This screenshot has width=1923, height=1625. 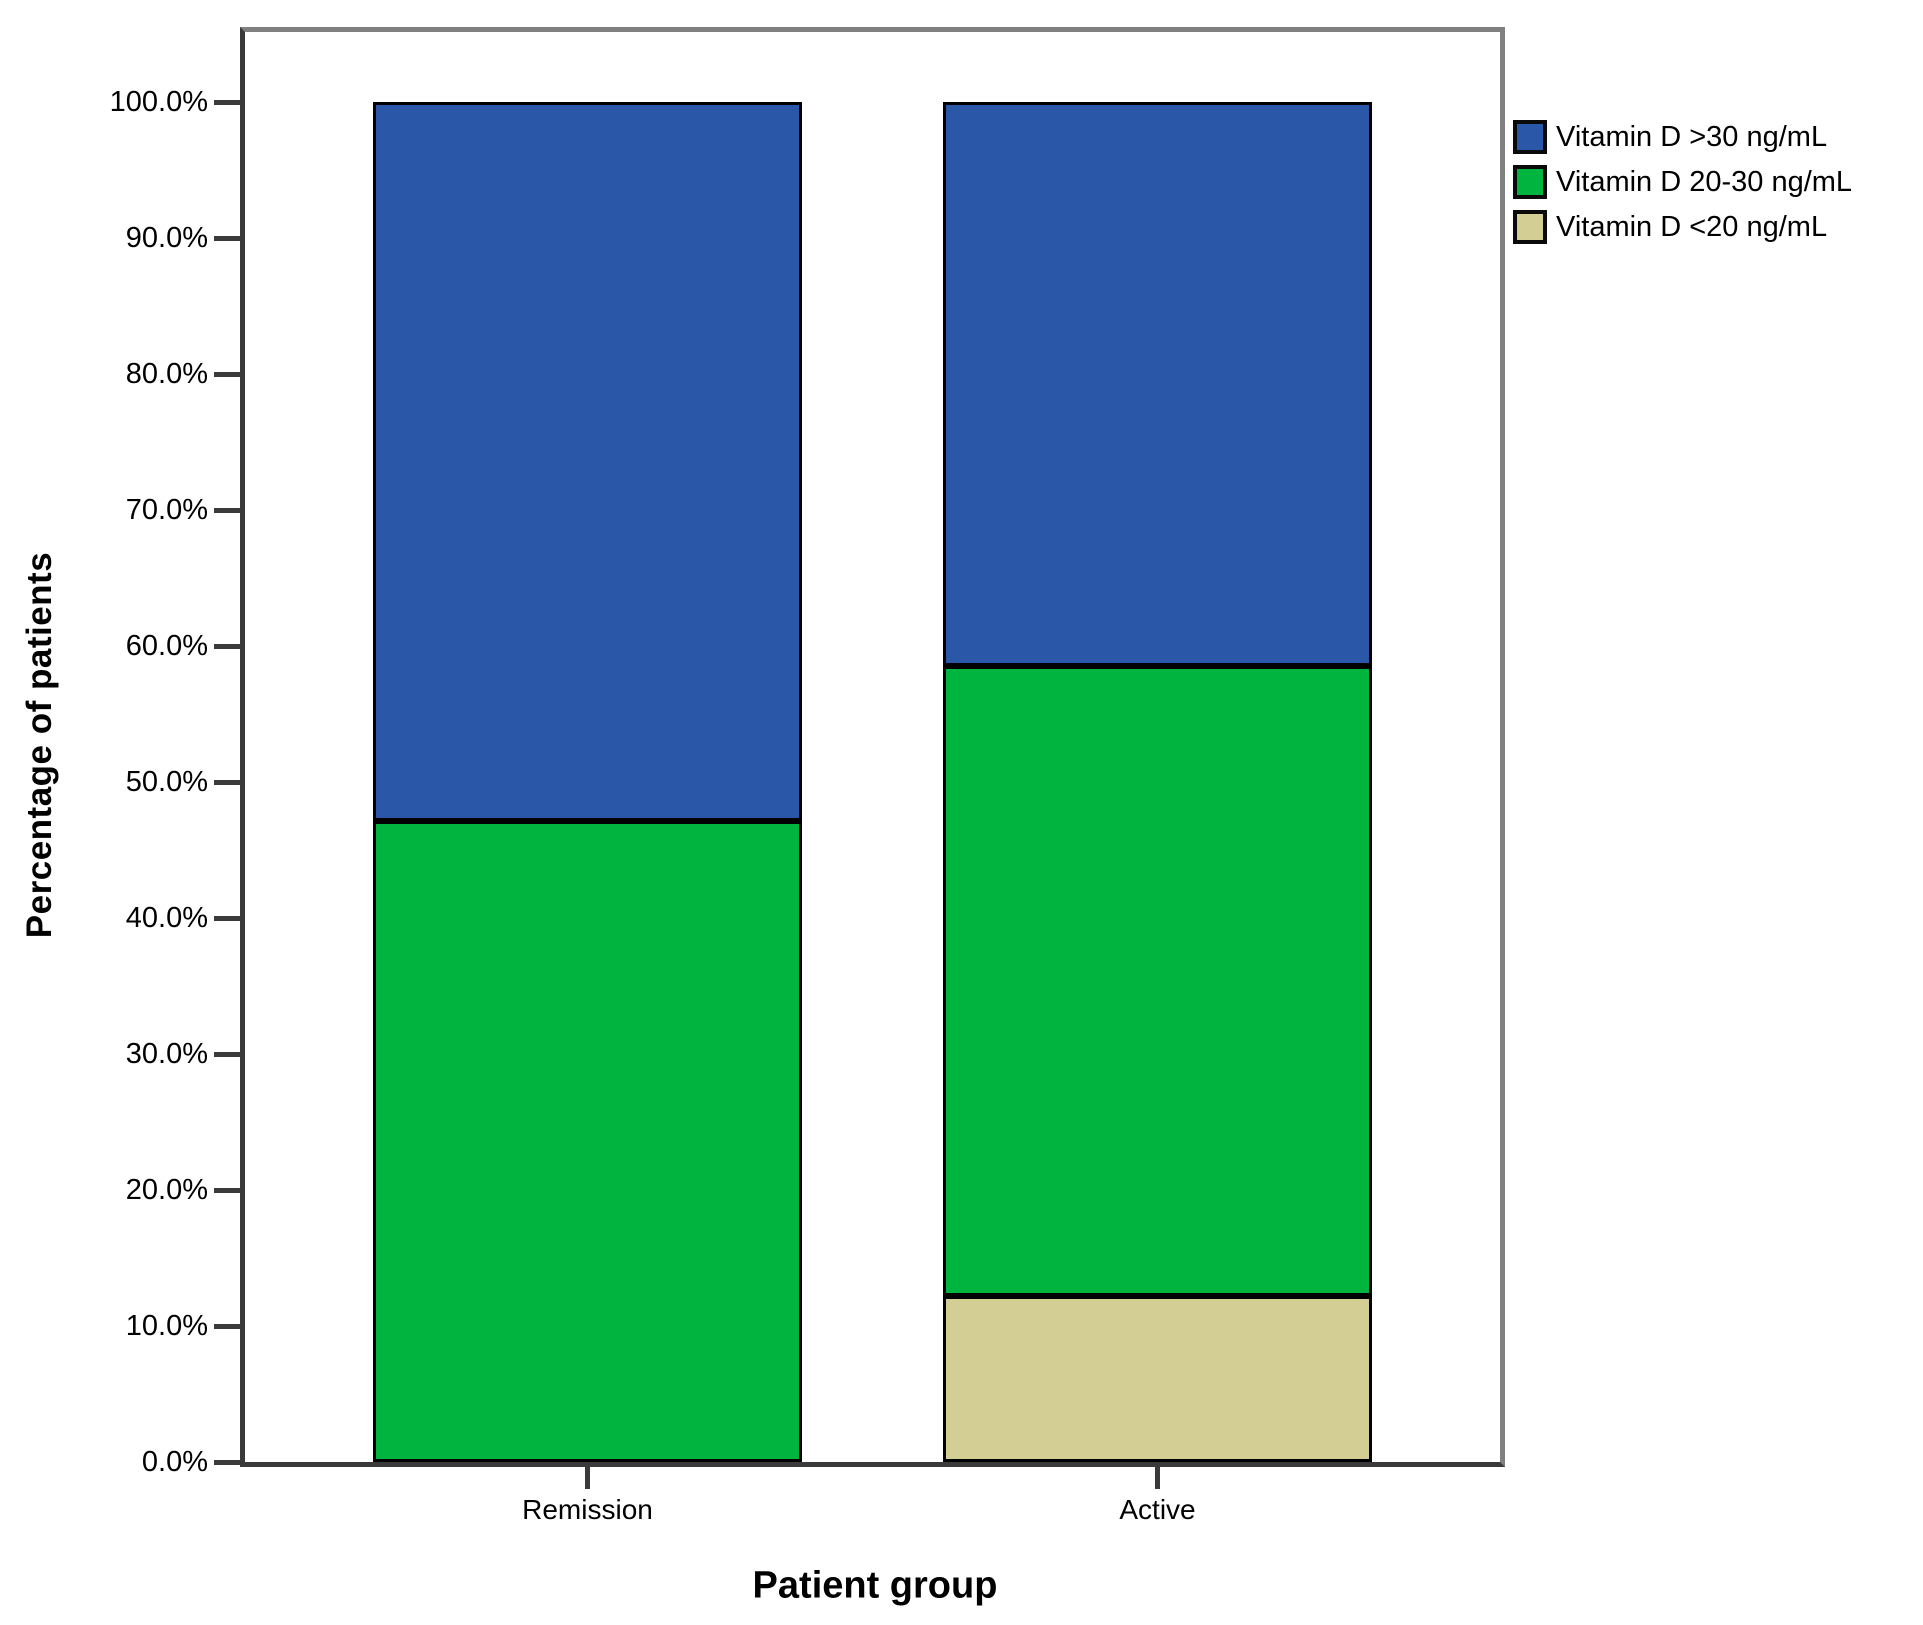 I want to click on legend-entry: Vitamin D <20 ng/mL, so click(x=1682, y=227).